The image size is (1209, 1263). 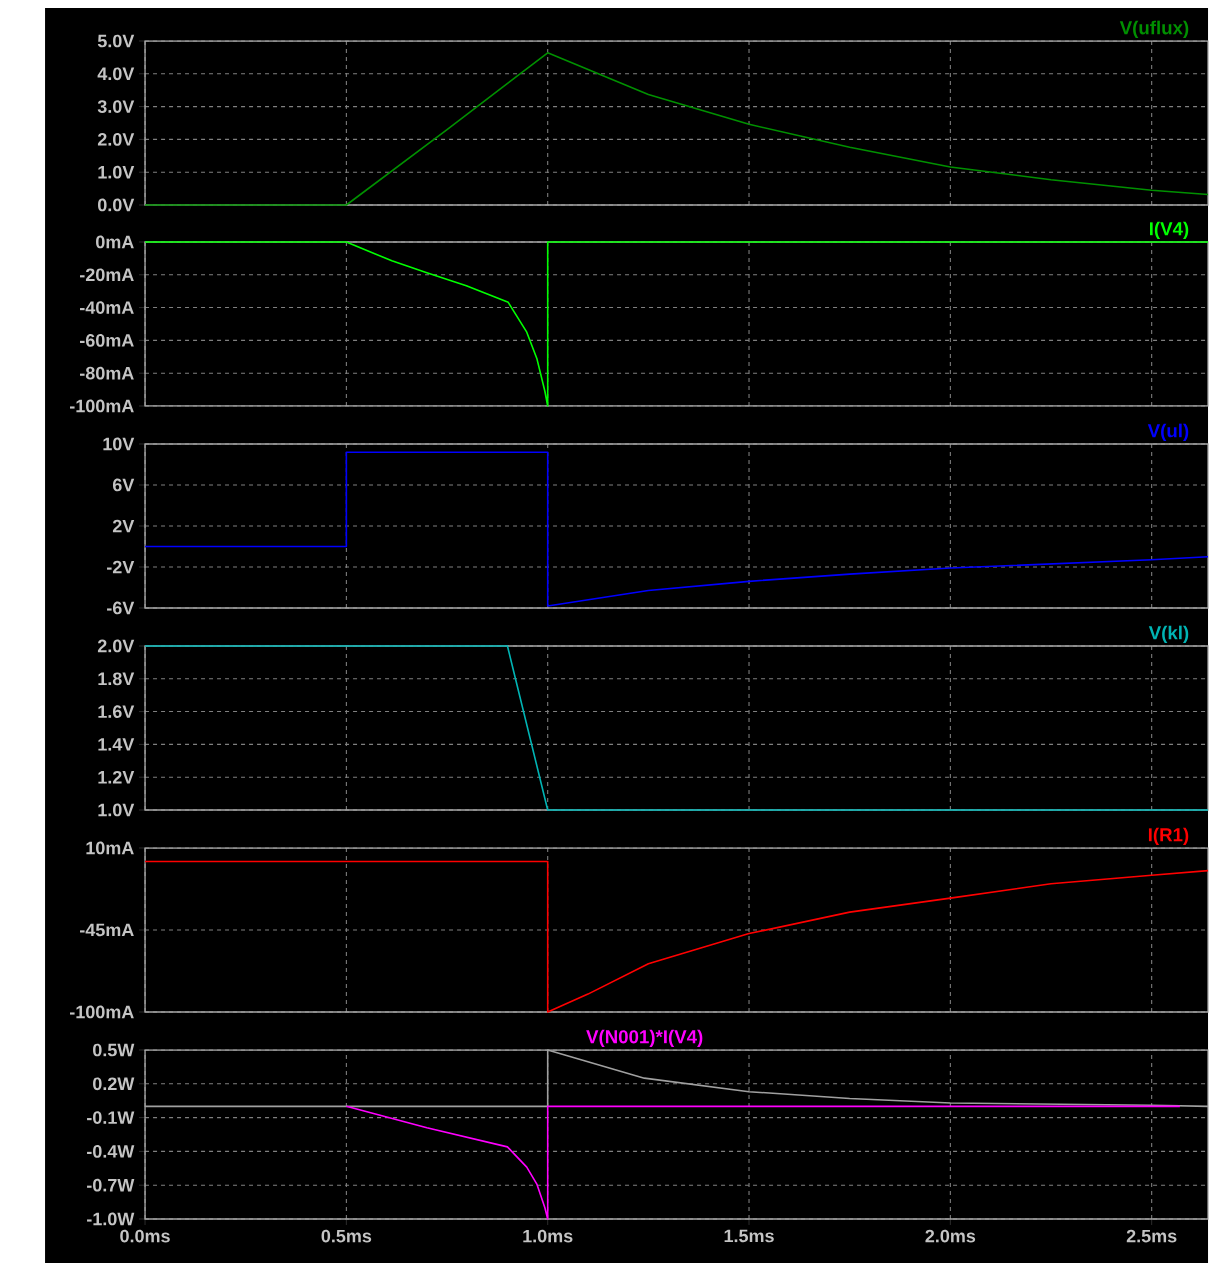 I want to click on y-tick-label: -60mA, so click(x=107, y=340).